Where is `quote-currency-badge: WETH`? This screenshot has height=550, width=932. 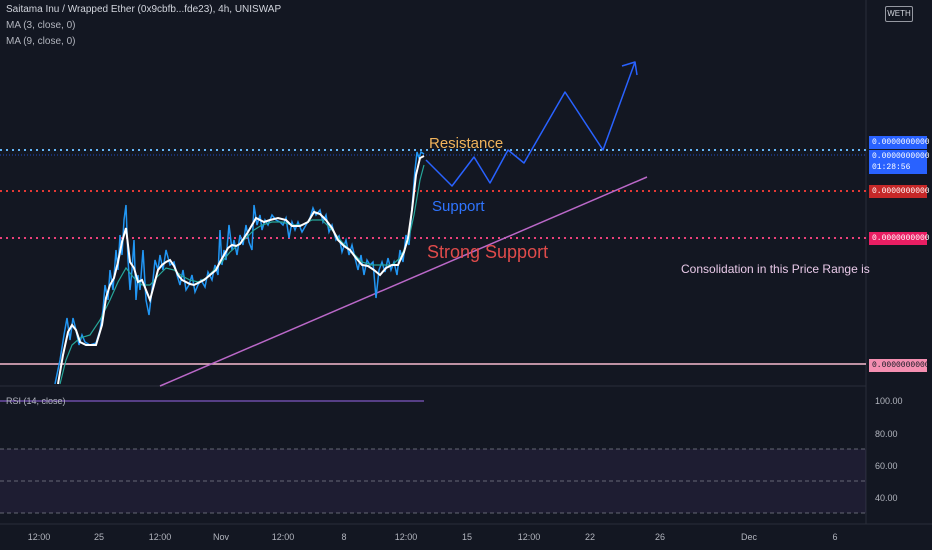 quote-currency-badge: WETH is located at coordinates (899, 14).